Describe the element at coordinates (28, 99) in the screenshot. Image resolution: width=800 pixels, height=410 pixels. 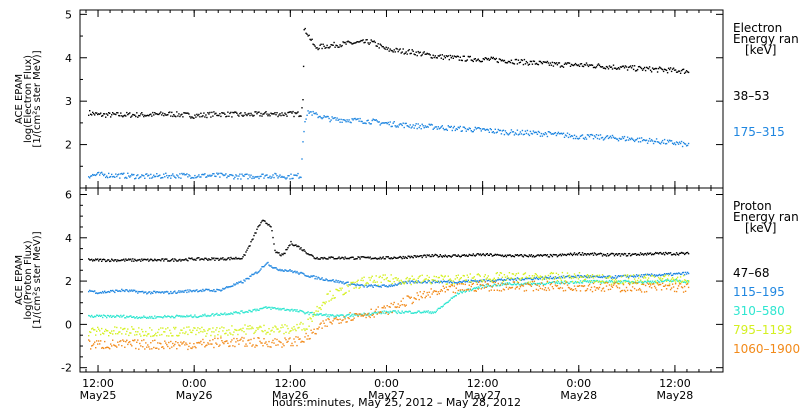
I see `y-axis-label-top: log(Electron Flux)` at that location.